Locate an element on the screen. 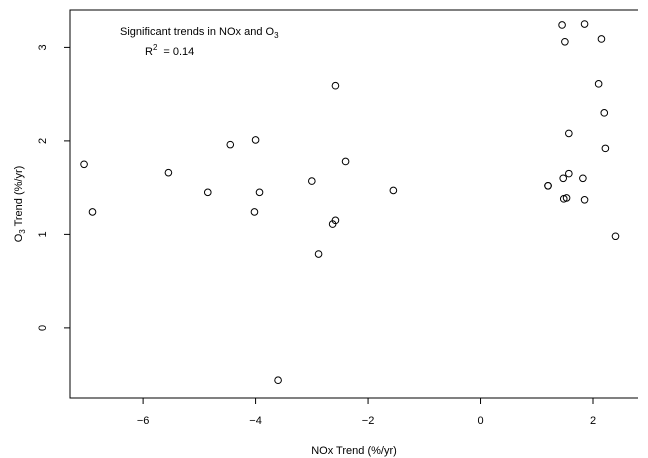 The image size is (648, 458). annotation-title-text: Significant trends in NOx and O is located at coordinates (197, 32).